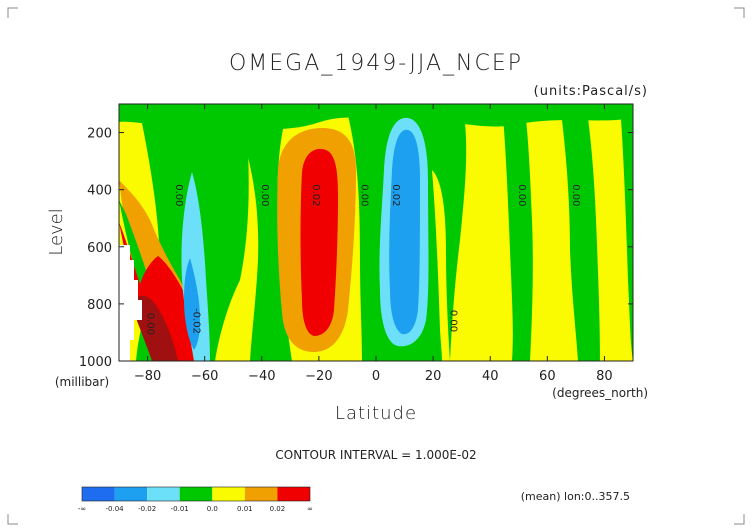 The image size is (752, 532). What do you see at coordinates (192, 304) in the screenshot?
I see `region-blue-south` at bounding box center [192, 304].